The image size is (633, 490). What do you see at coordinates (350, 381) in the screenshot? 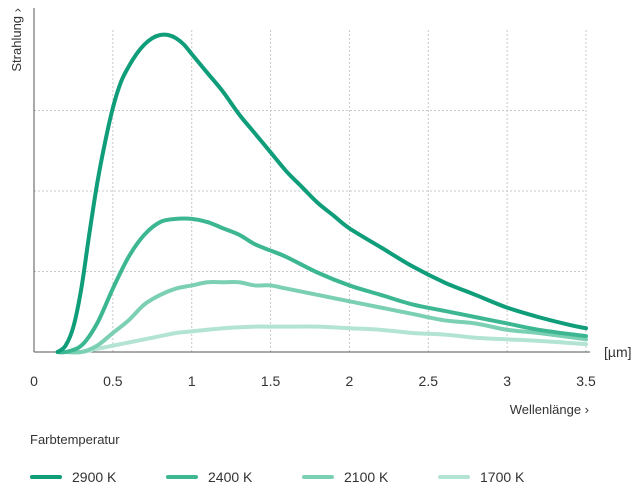
I see `x-tick-label: 2` at bounding box center [350, 381].